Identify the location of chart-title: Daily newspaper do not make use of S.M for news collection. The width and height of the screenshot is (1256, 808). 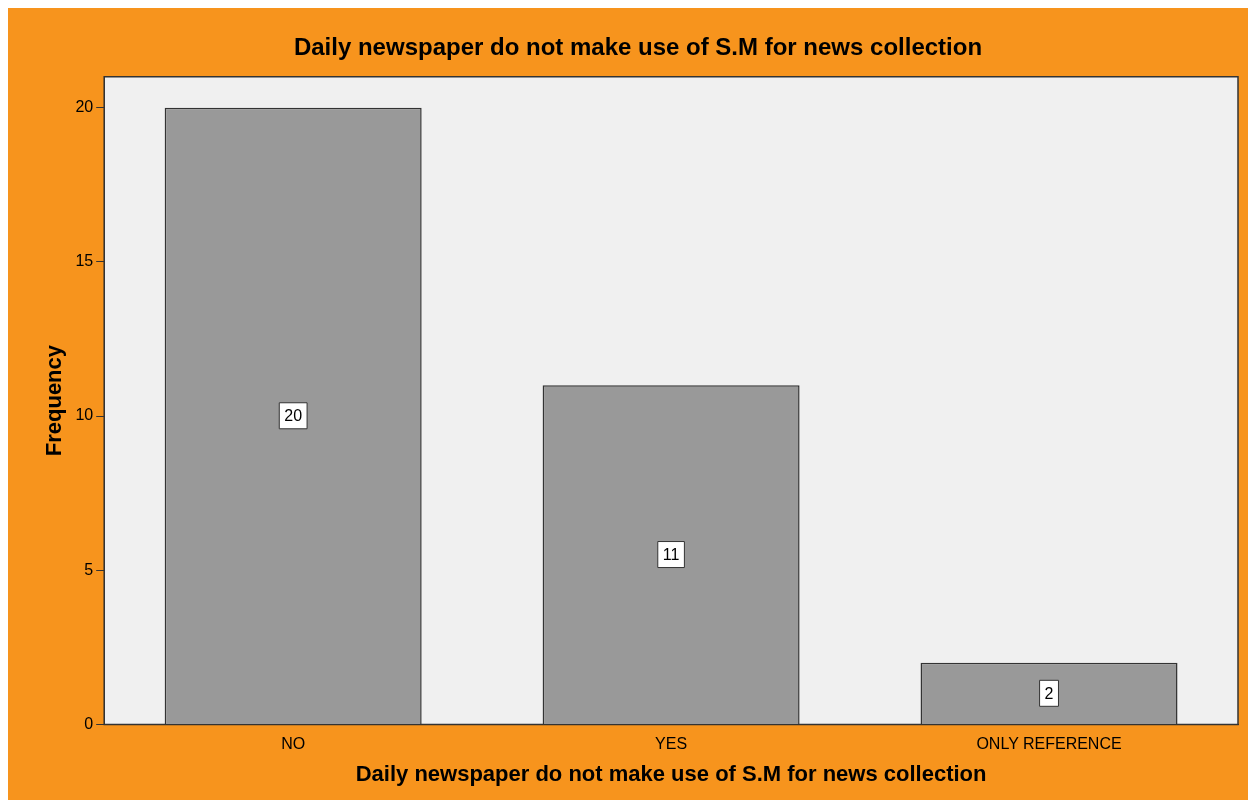
(638, 47).